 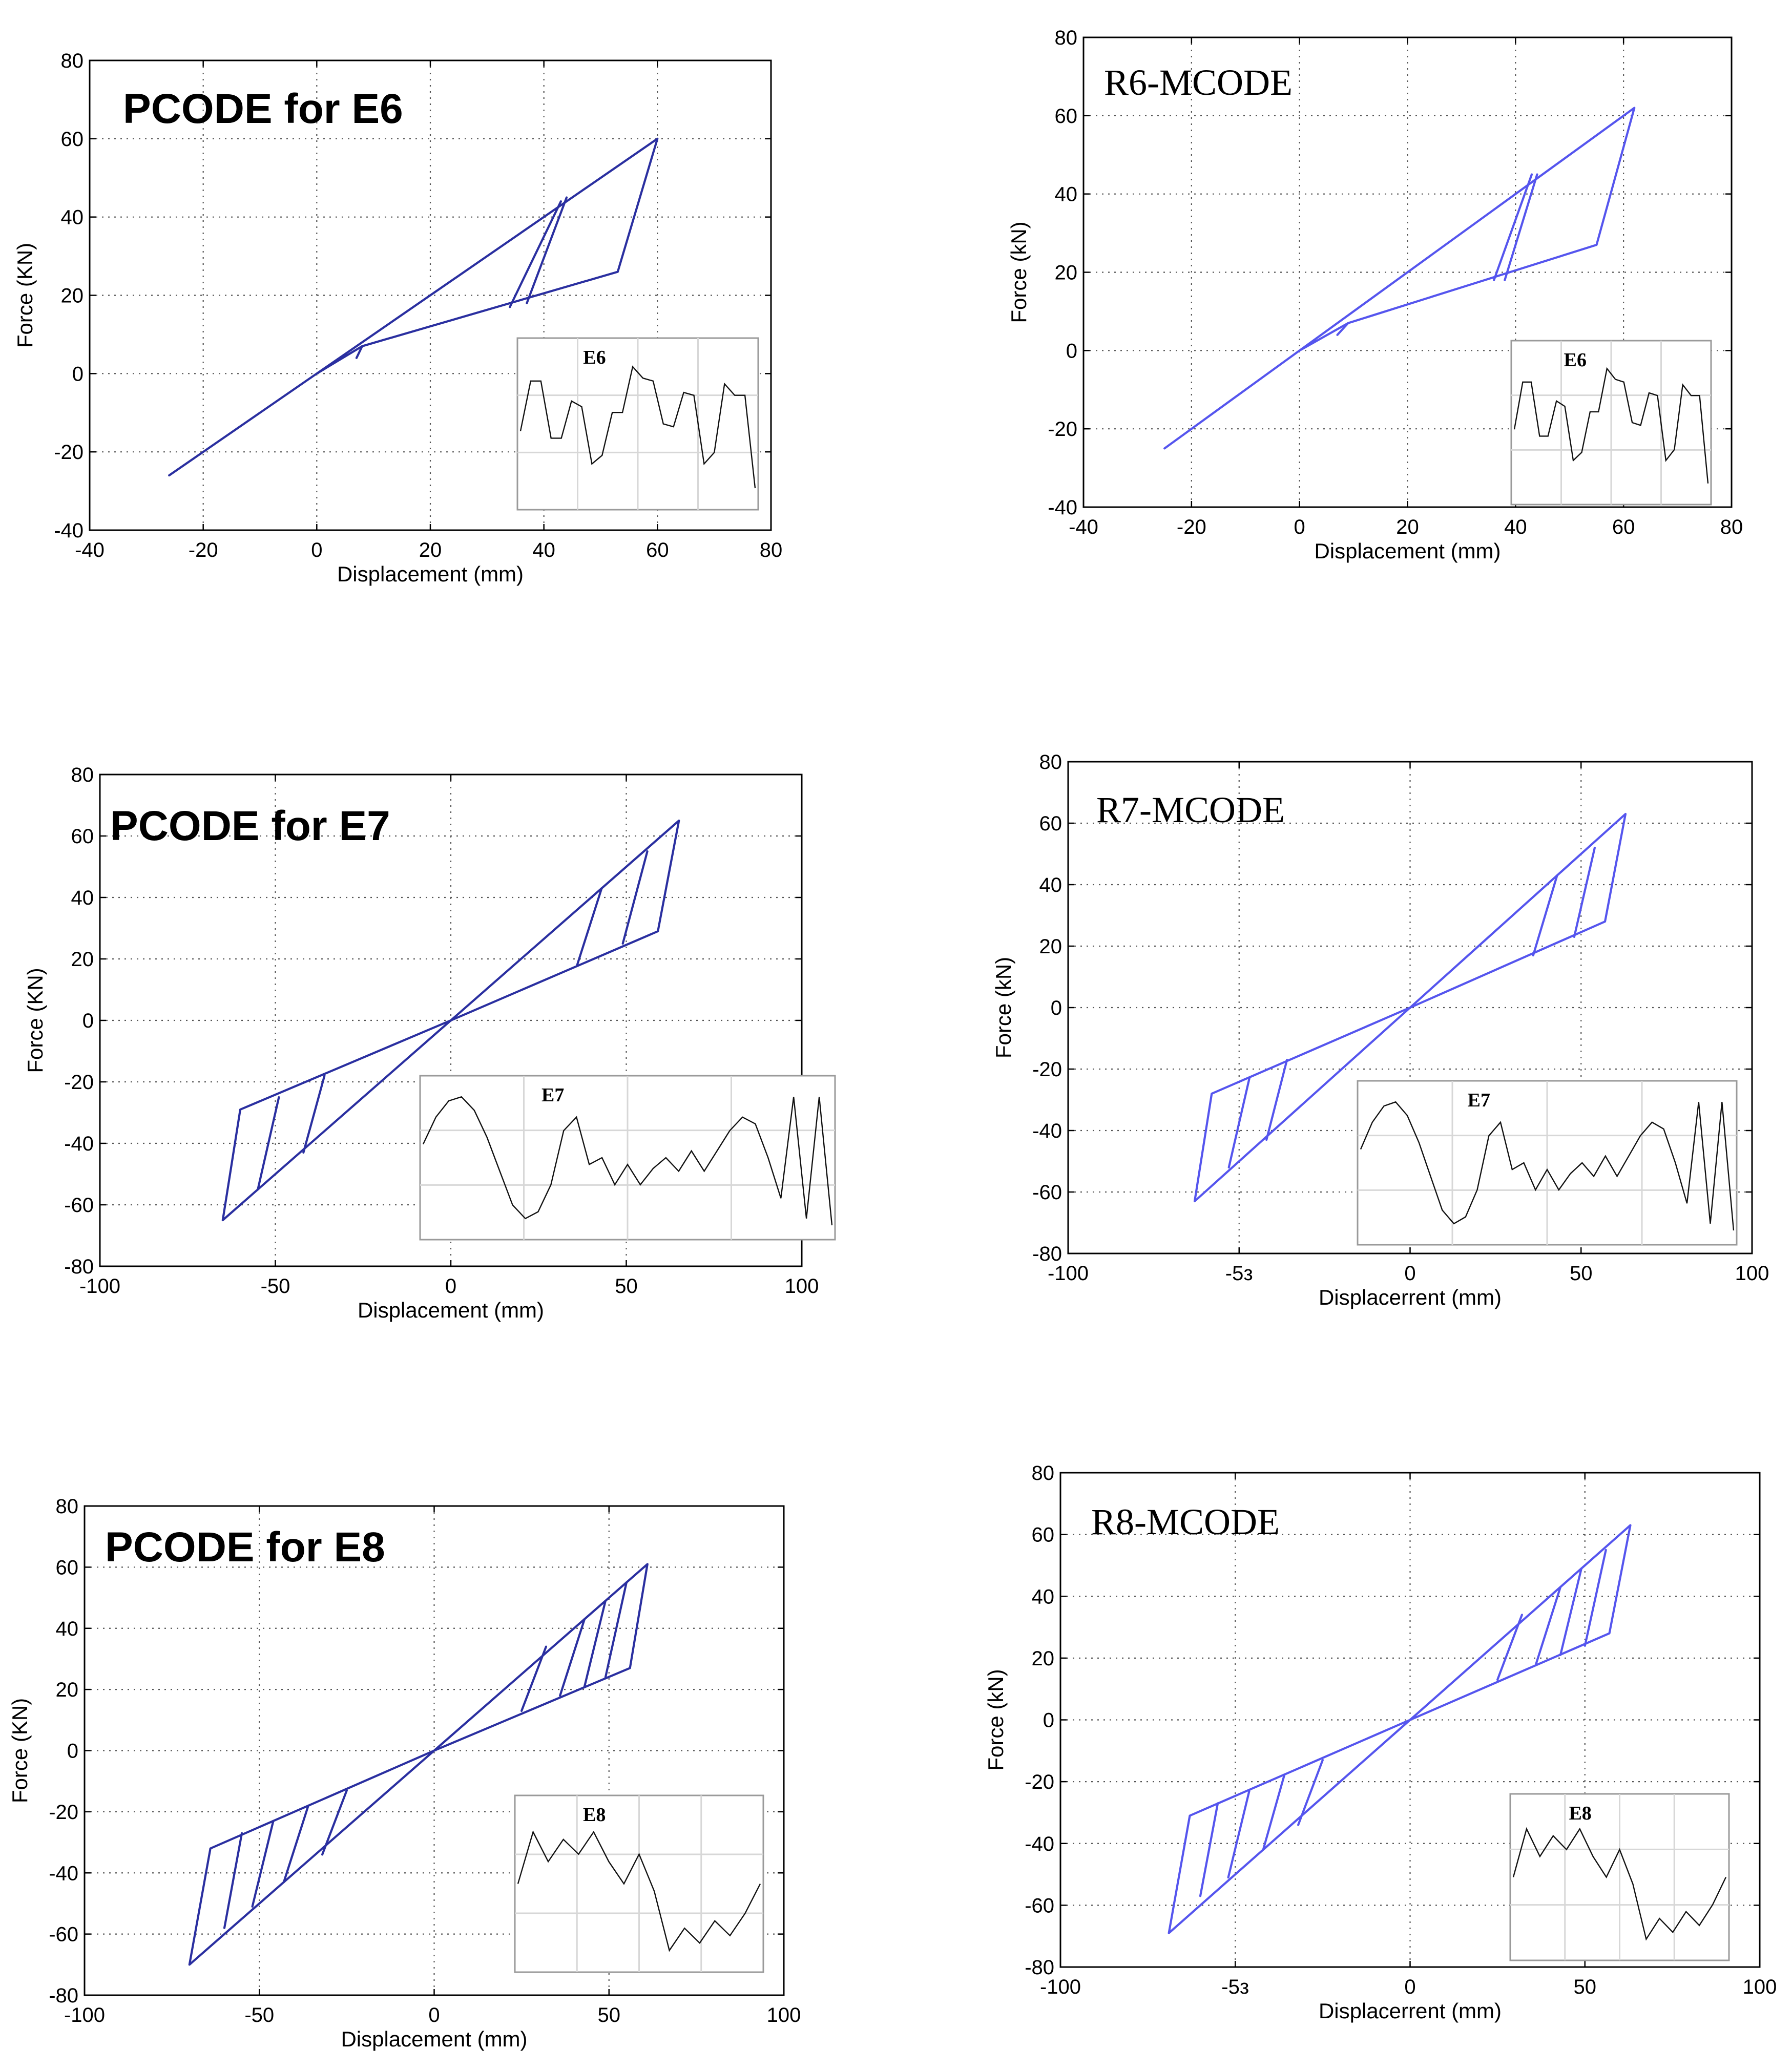 I want to click on inset-record: E8, so click(x=1619, y=1877).